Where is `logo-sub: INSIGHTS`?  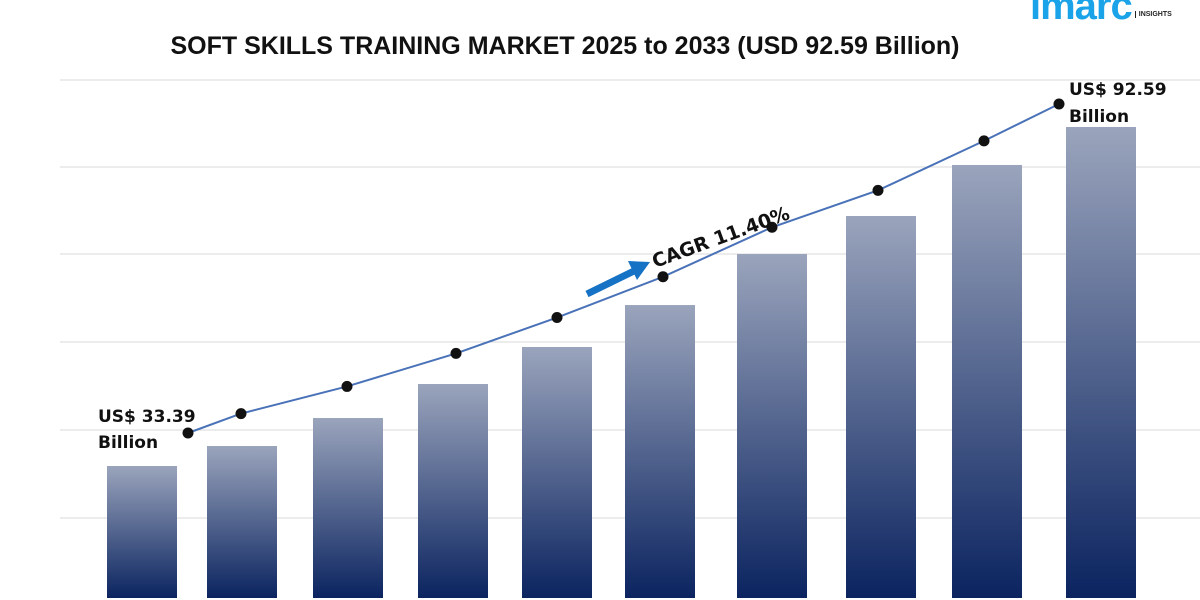
logo-sub: INSIGHTS is located at coordinates (1153, 14).